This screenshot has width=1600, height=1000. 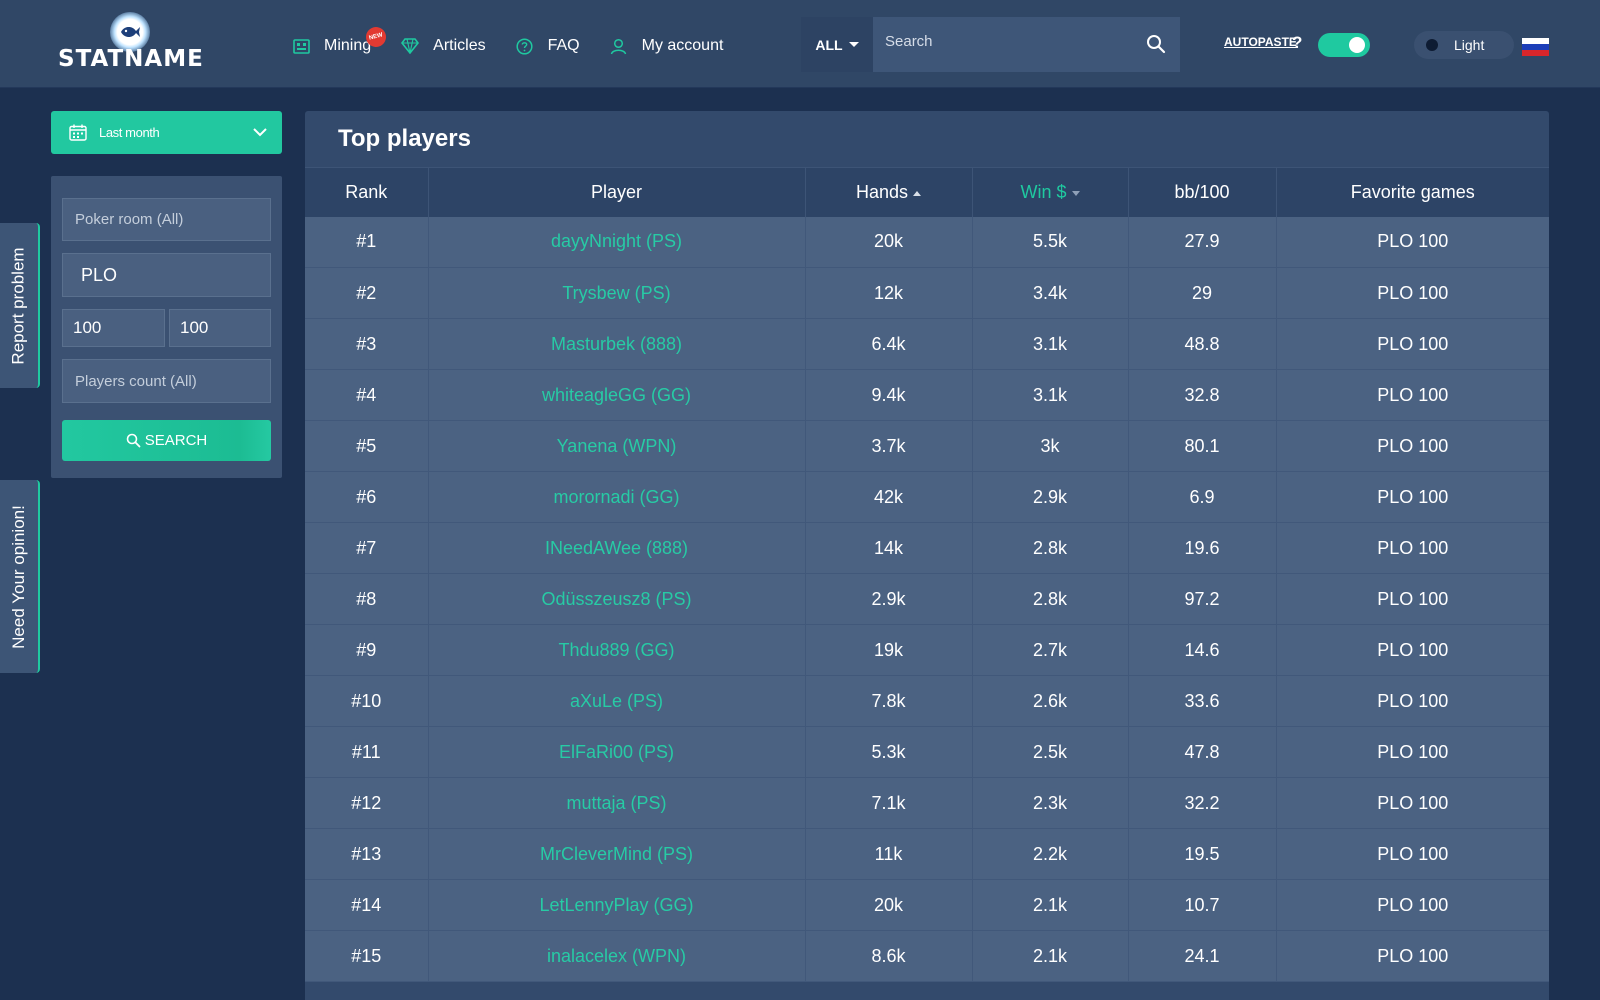 What do you see at coordinates (1050, 905) in the screenshot?
I see `cell-win: 2.1k` at bounding box center [1050, 905].